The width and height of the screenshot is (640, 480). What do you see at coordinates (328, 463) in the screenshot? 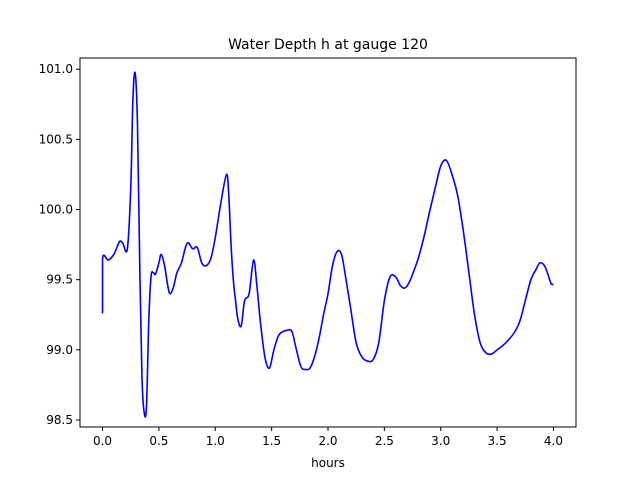
I see `x-axis-label: hours` at bounding box center [328, 463].